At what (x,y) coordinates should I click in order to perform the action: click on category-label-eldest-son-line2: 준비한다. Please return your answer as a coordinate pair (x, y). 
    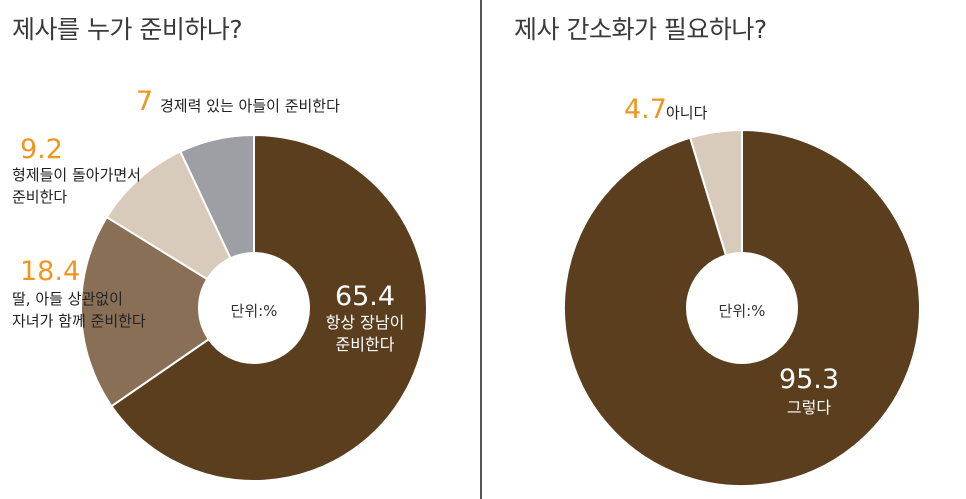
    Looking at the image, I should click on (365, 344).